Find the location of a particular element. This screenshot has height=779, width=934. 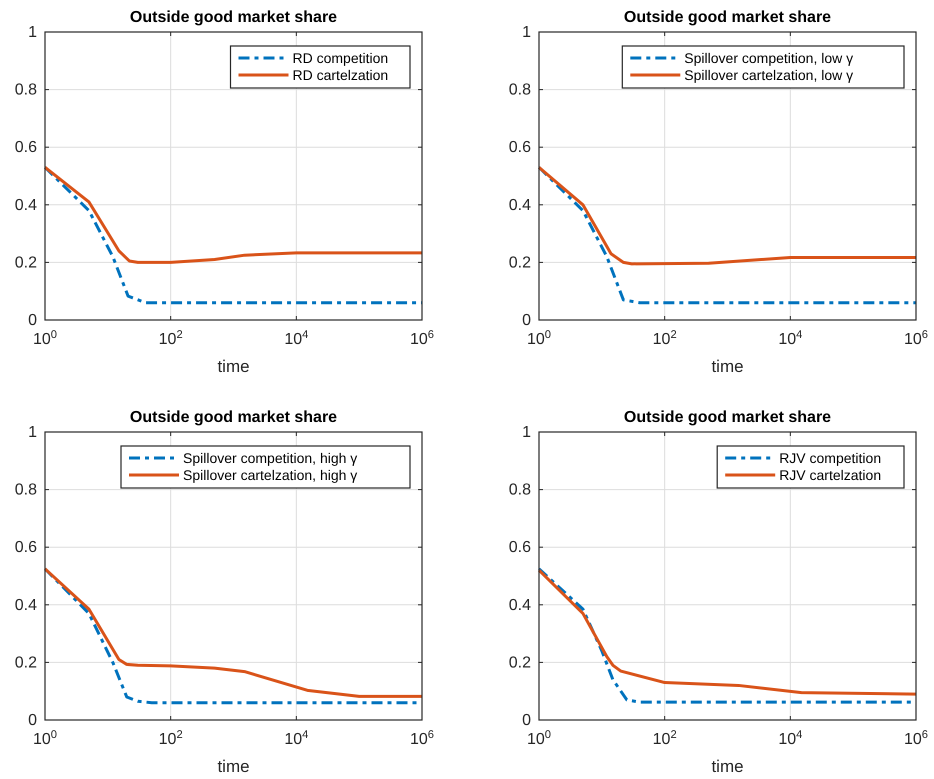

legend-label: Spillover competition, high γ is located at coordinates (270, 458).